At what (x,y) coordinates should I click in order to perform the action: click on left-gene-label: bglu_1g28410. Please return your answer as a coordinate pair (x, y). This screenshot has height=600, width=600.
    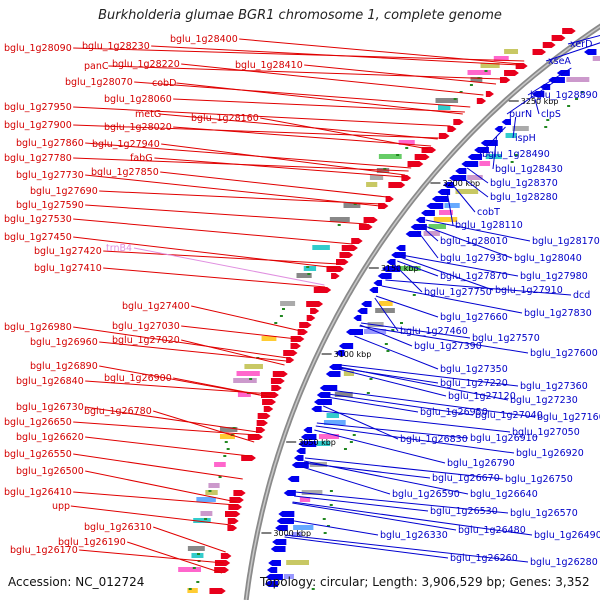
    Looking at the image, I should click on (269, 65).